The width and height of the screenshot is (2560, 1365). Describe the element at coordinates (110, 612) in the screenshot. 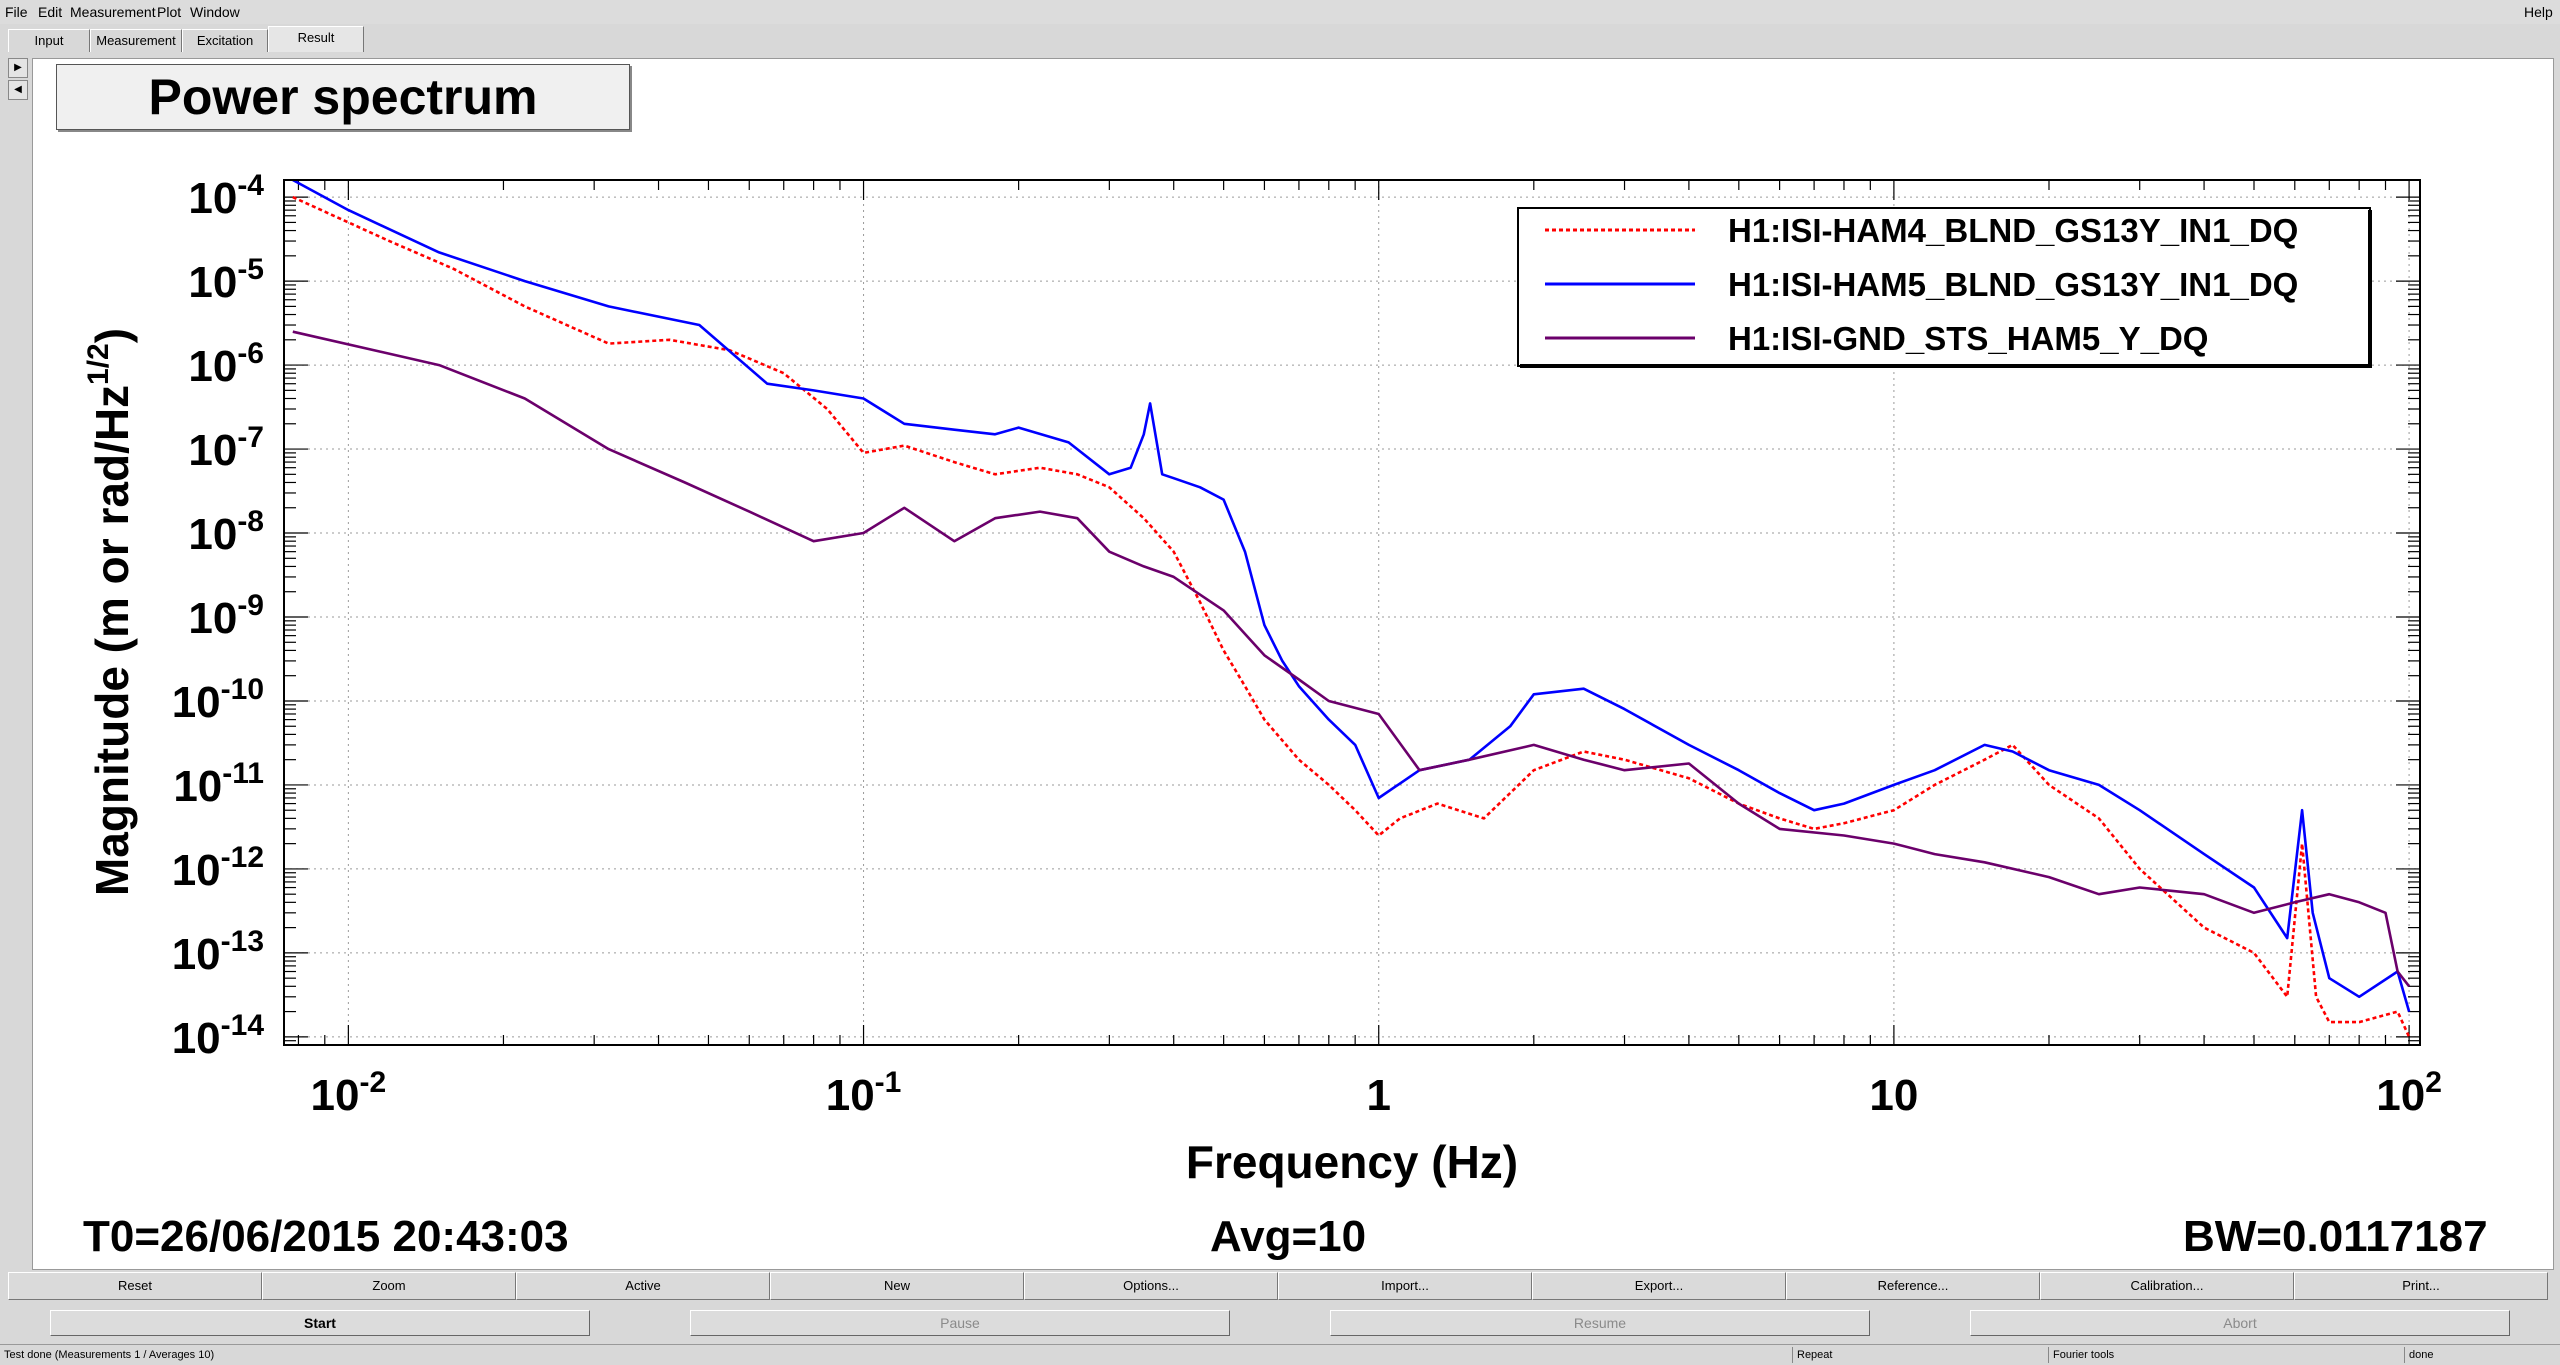

I see `y-axis-title: Magnitude (m or rad/Hz1/2)` at that location.